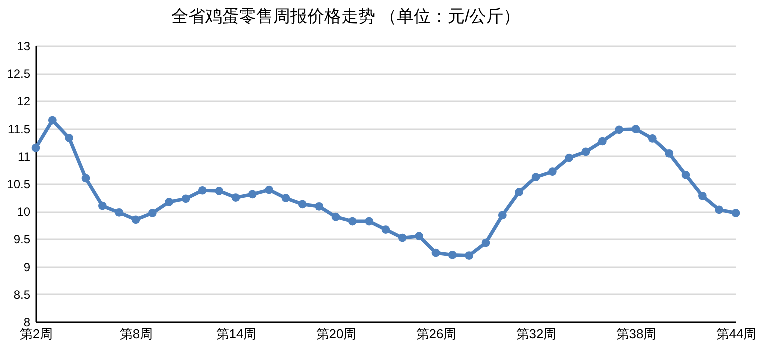  Describe the element at coordinates (22, 239) in the screenshot. I see `y-tick-label: 9.5` at that location.